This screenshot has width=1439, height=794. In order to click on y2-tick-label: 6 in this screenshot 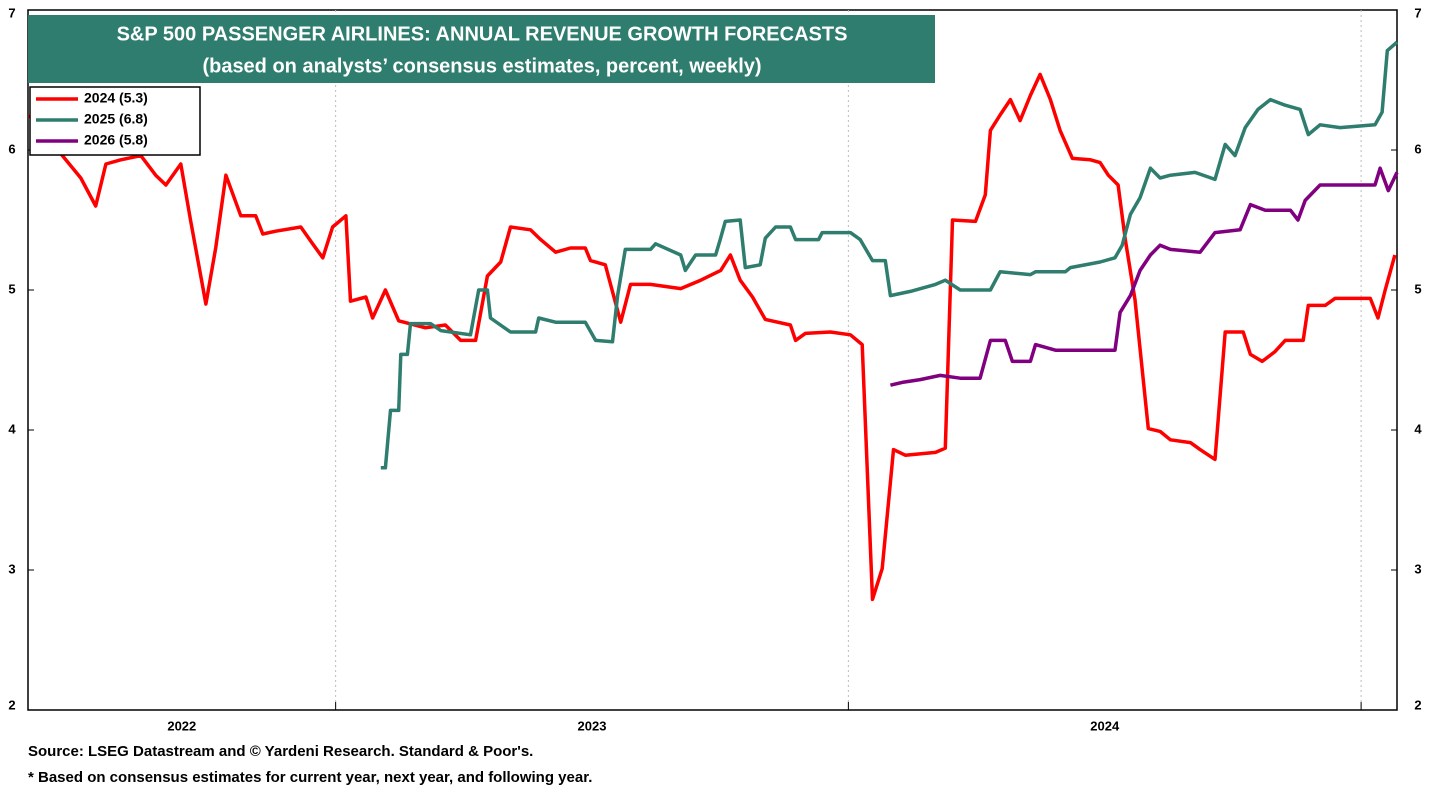, I will do `click(1417, 148)`.